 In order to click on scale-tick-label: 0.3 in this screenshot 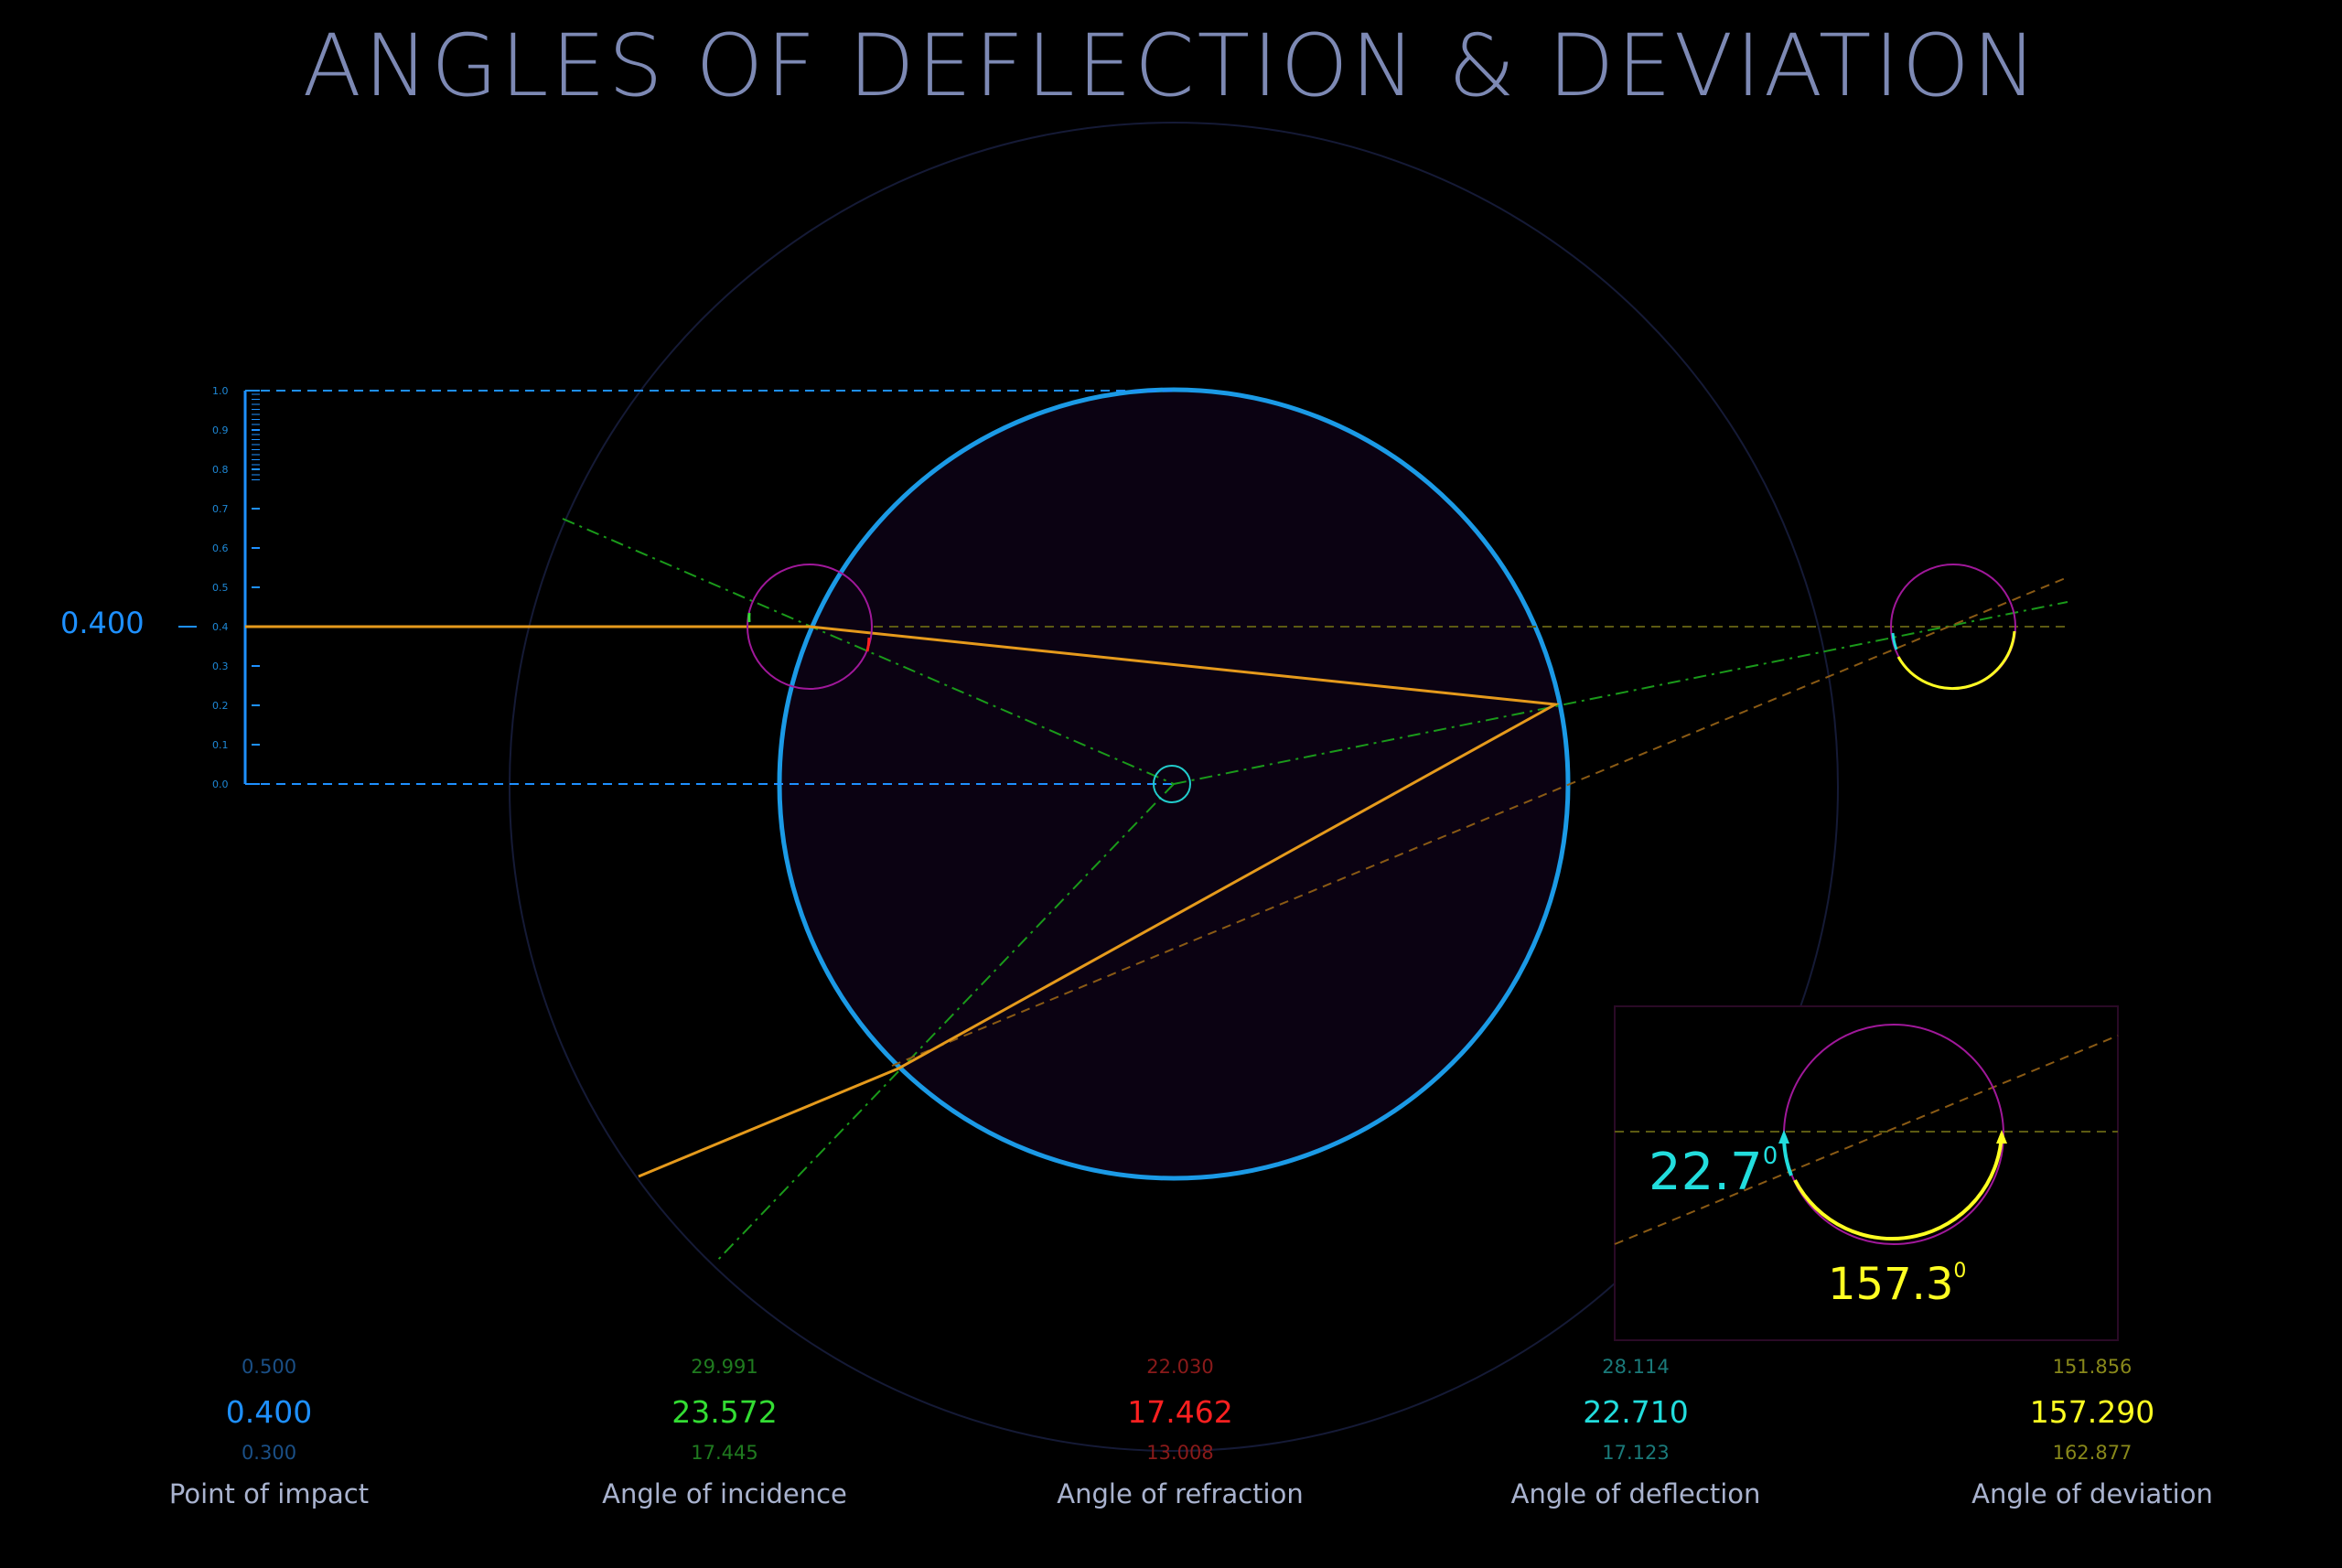, I will do `click(220, 666)`.